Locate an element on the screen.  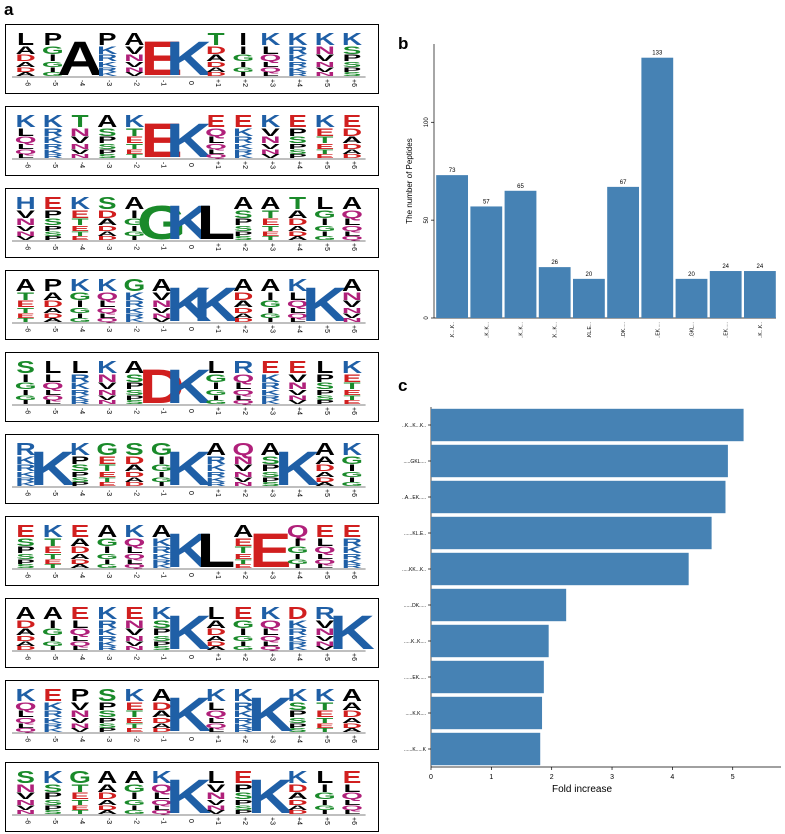
bar is located at coordinates (487, 713).